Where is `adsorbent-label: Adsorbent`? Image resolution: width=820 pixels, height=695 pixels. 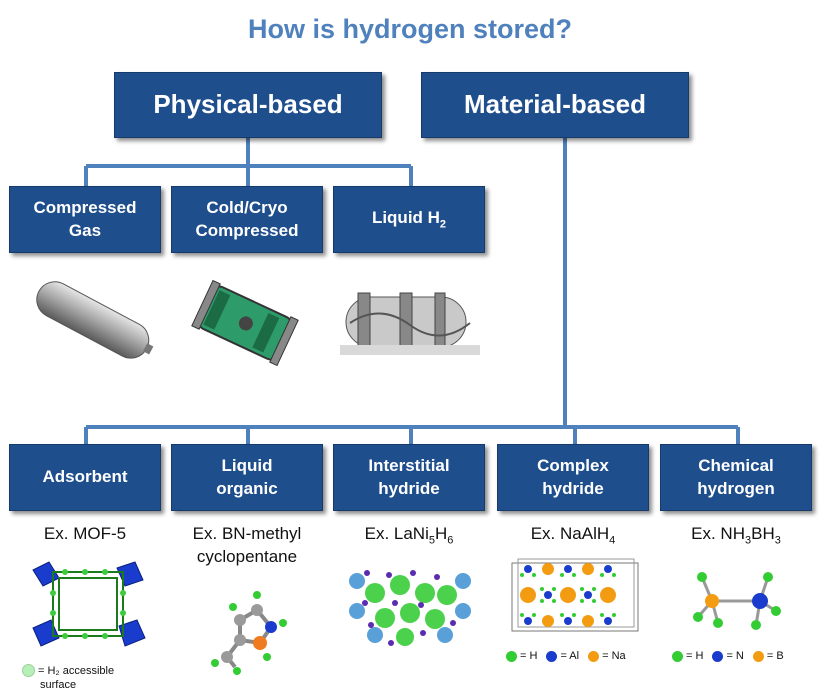
adsorbent-label: Adsorbent is located at coordinates (85, 477).